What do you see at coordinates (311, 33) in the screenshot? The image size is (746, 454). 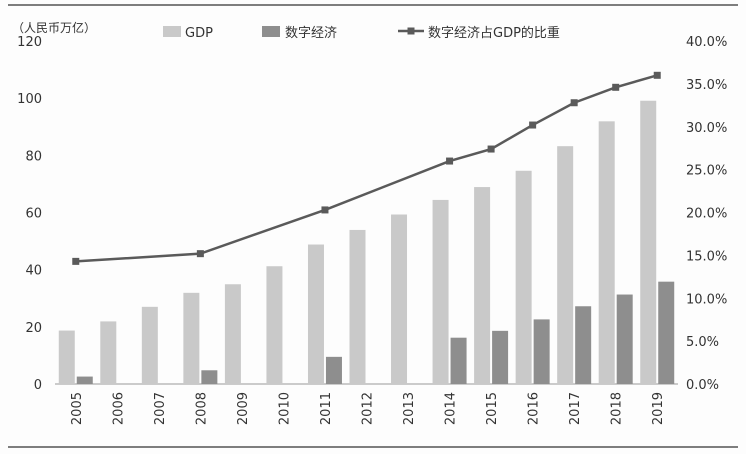 I see `legend-label-digital-economy: 数字经济` at bounding box center [311, 33].